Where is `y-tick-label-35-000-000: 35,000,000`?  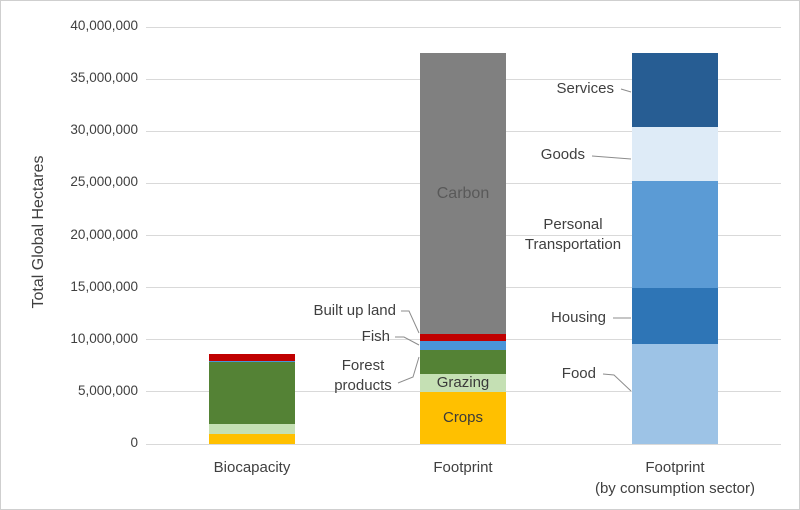
y-tick-label-35-000-000: 35,000,000 is located at coordinates (104, 78).